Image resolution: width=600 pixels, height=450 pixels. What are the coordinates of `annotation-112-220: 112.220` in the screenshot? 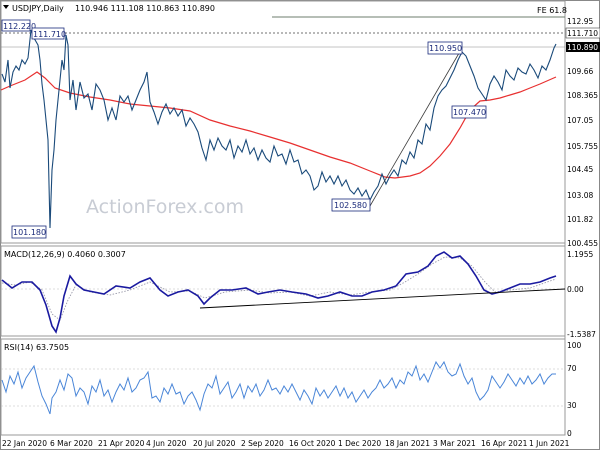 It's located at (18, 25).